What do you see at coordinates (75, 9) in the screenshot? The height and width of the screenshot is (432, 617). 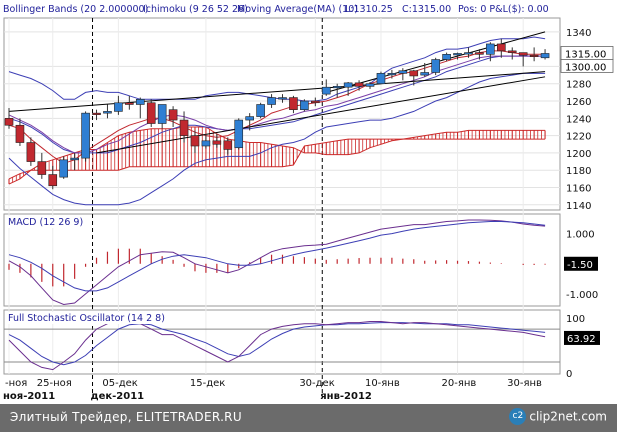 I see `header-indicator-label: Bollinger Bands (20 2.000000)` at bounding box center [75, 9].